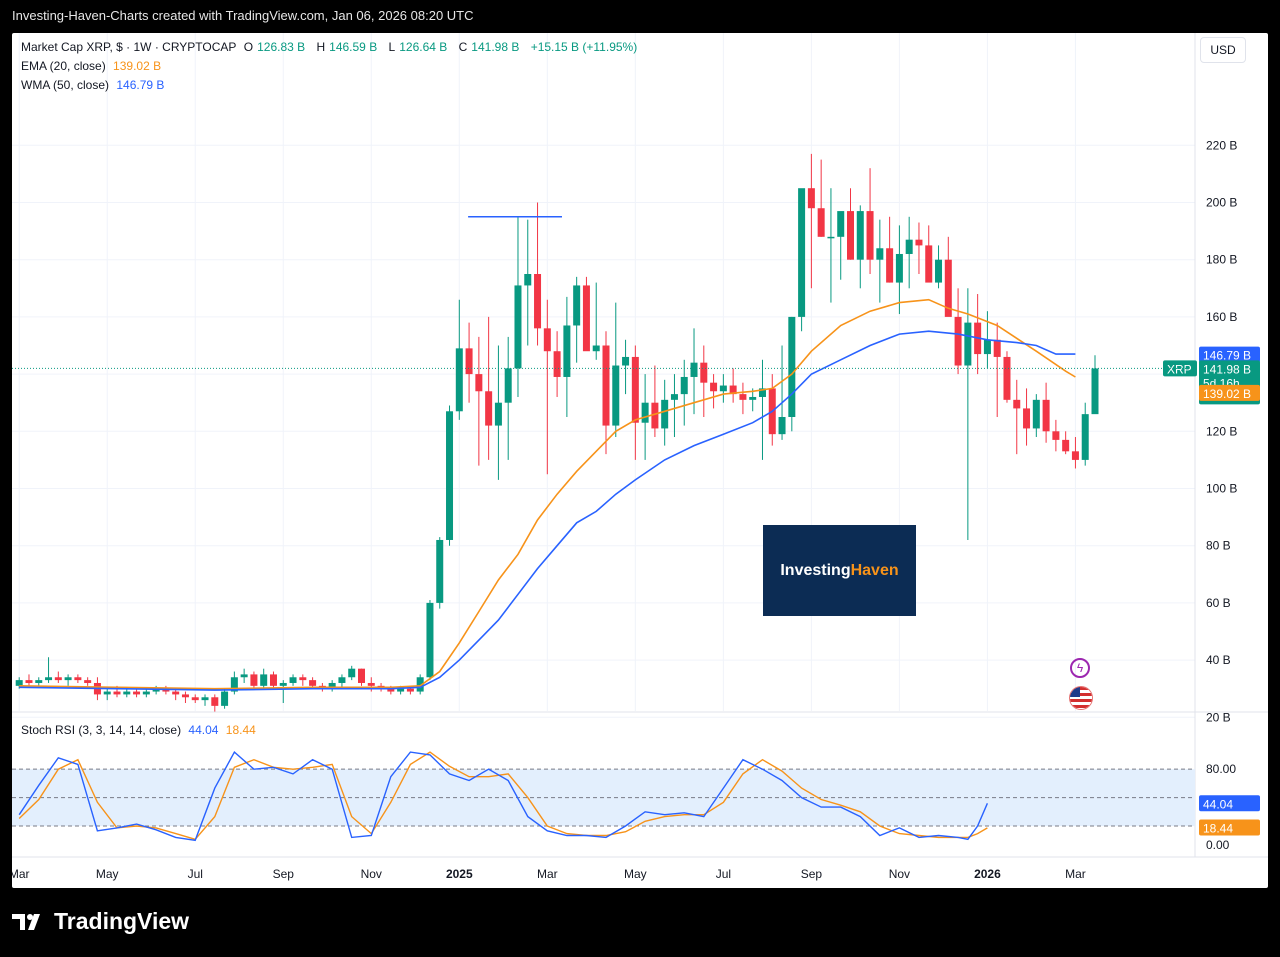 Image resolution: width=1280 pixels, height=957 pixels. I want to click on time-tick-label: Mar, so click(547, 874).